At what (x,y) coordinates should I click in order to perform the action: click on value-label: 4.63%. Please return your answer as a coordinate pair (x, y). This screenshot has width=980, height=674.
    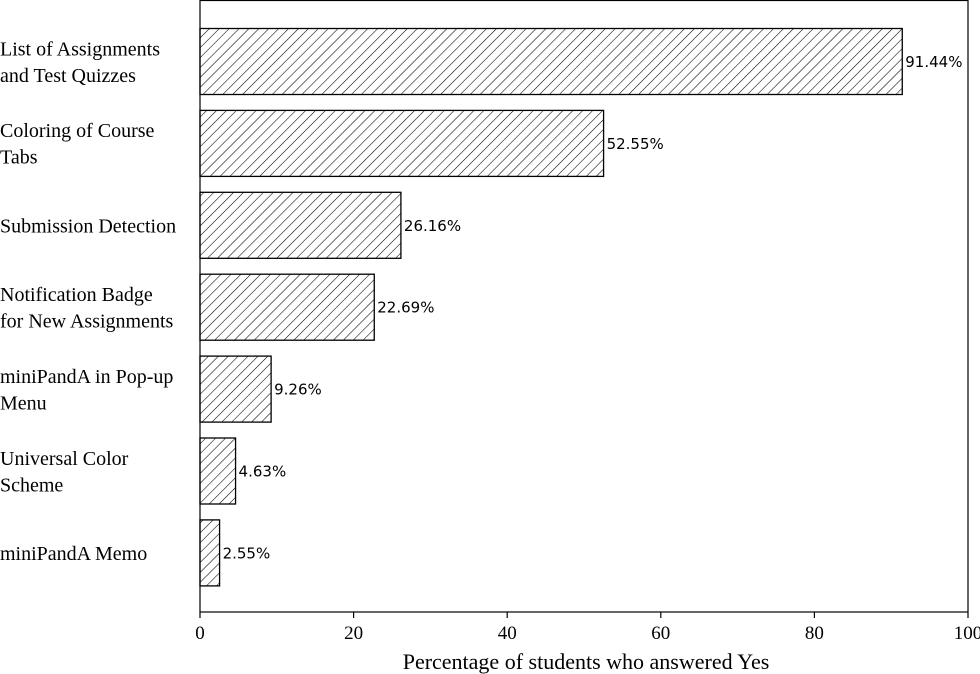
    Looking at the image, I should click on (263, 472).